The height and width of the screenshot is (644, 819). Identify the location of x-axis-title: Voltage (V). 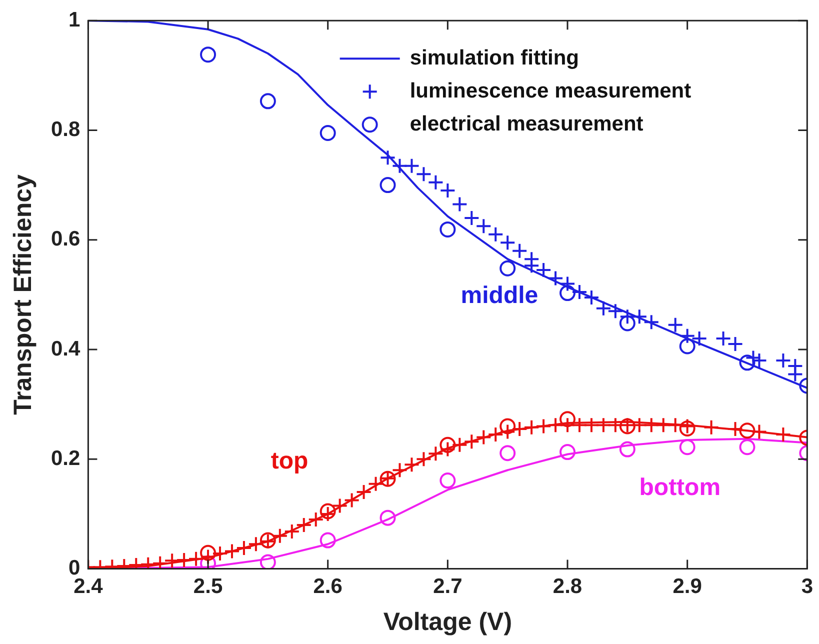
(447, 622).